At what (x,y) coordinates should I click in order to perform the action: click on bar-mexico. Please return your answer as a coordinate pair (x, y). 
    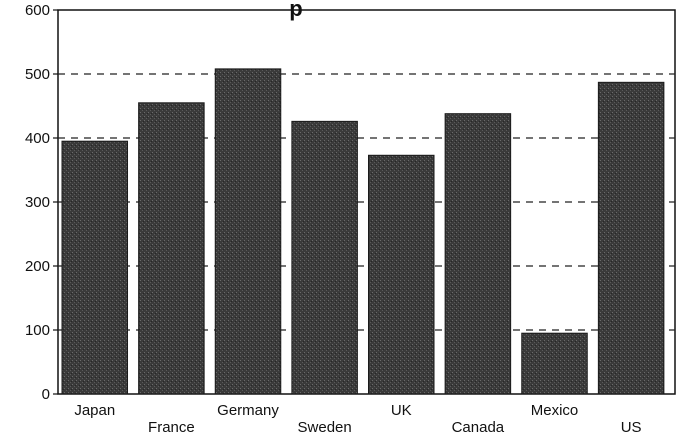
    Looking at the image, I should click on (554, 363).